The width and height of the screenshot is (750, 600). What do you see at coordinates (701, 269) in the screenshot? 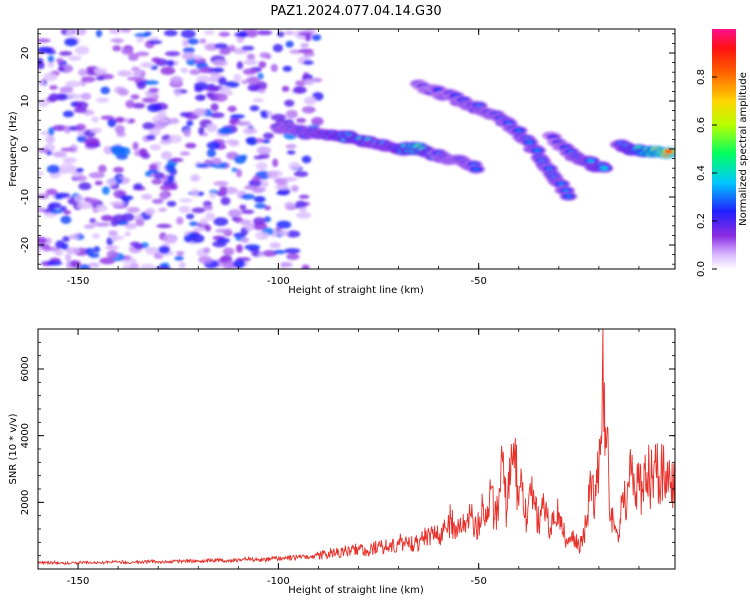
I see `colorbar-tick-label: 0.0` at bounding box center [701, 269].